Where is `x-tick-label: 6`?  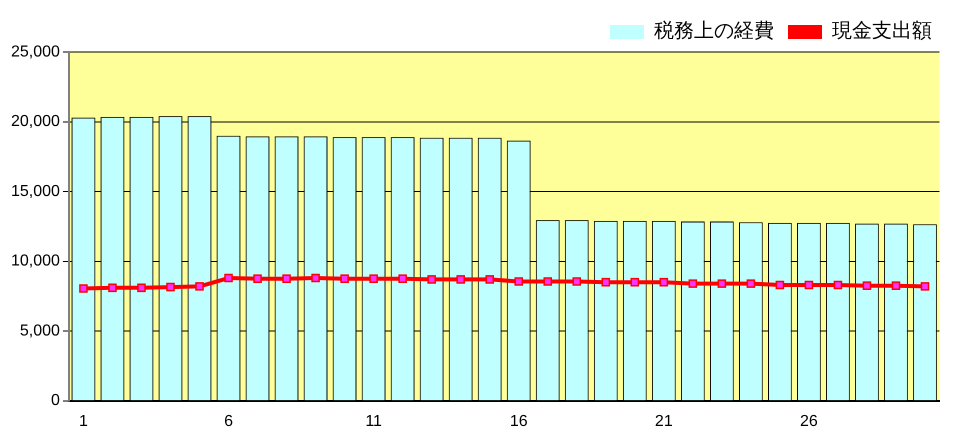
x-tick-label: 6 is located at coordinates (229, 421).